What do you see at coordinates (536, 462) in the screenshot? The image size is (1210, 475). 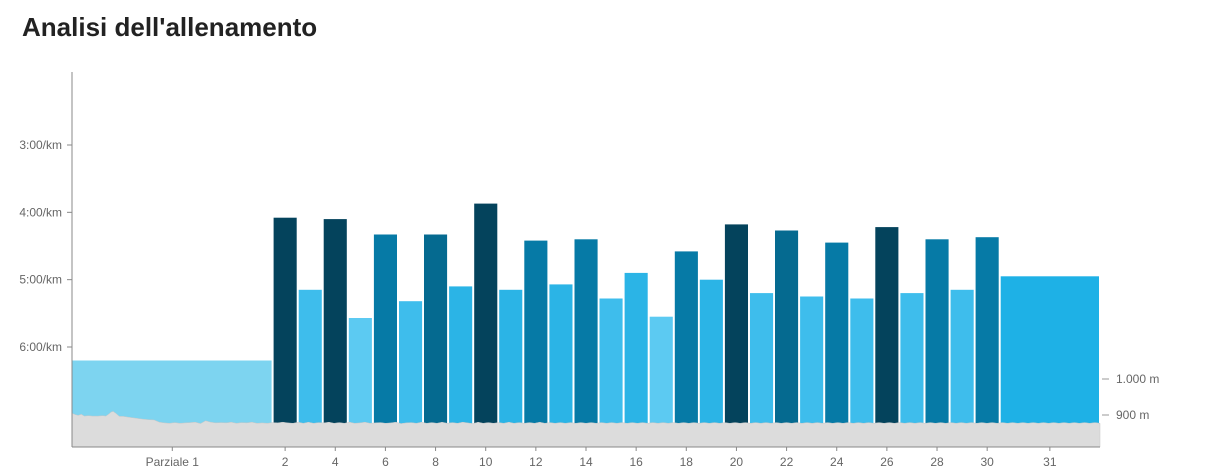 I see `x-tick-label: 12` at bounding box center [536, 462].